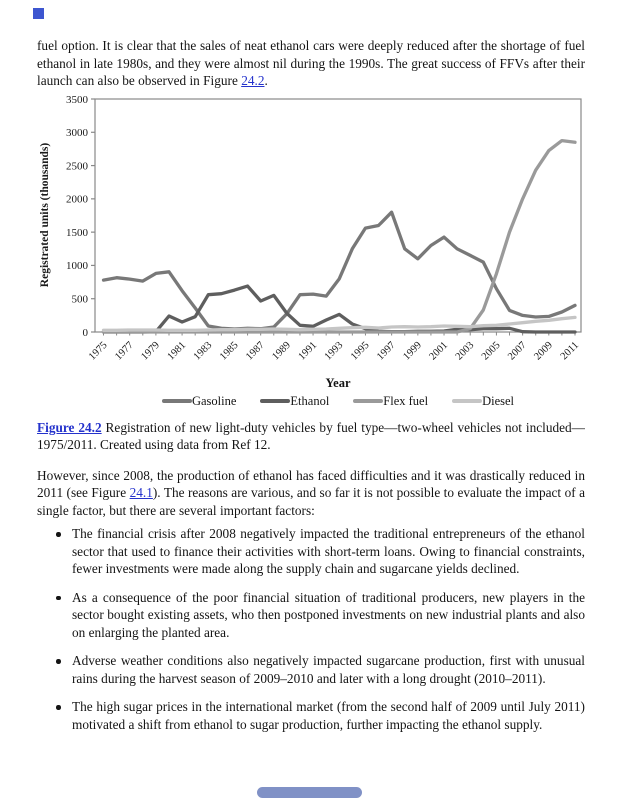  I want to click on y-tick-label: 2000, so click(77, 199).